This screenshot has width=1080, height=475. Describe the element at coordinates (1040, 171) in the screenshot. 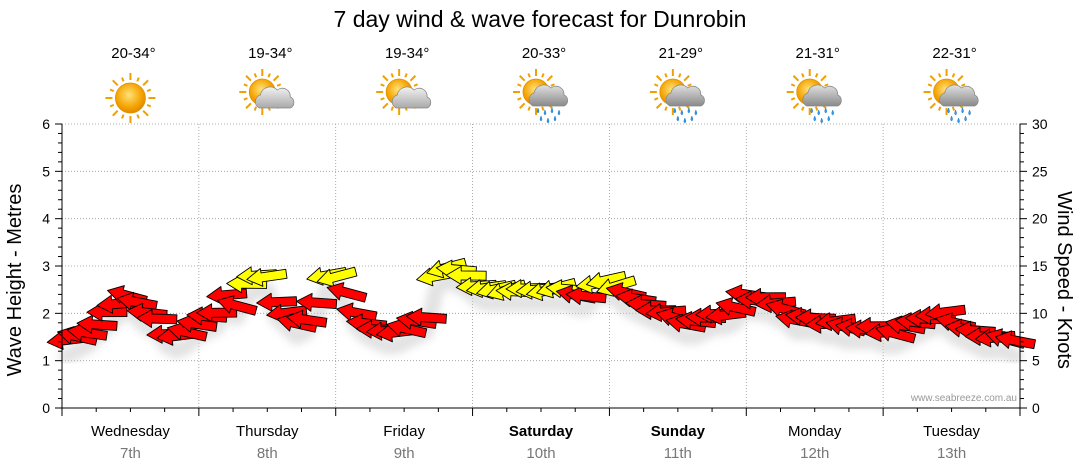

I see `right-tick-label: 25` at that location.